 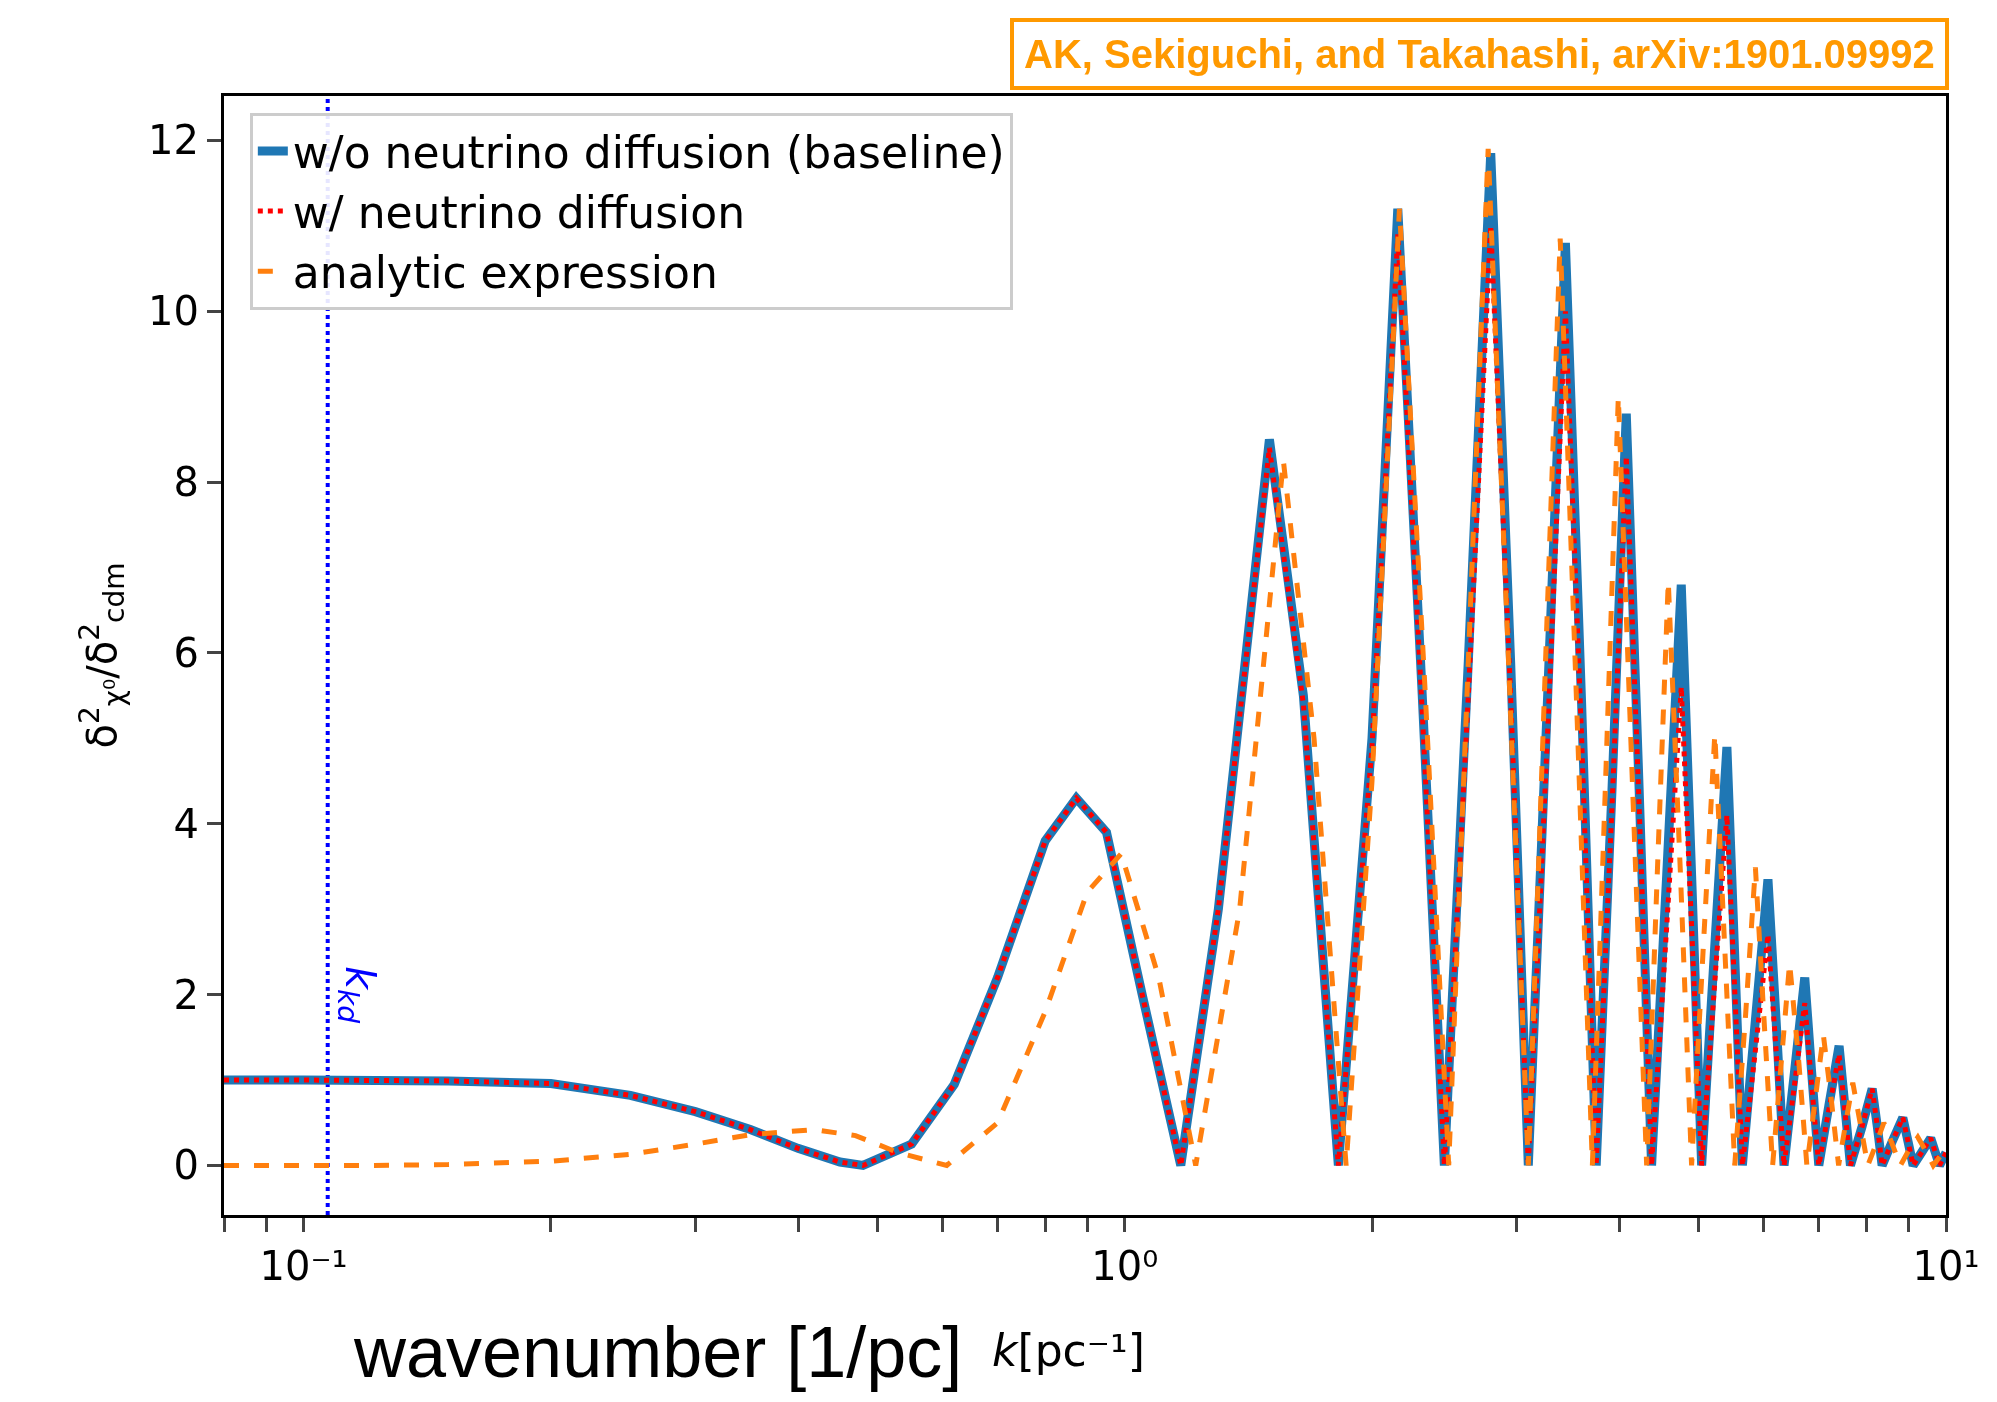 I want to click on legend-label: w/ neutrino diffusion, so click(x=519, y=213).